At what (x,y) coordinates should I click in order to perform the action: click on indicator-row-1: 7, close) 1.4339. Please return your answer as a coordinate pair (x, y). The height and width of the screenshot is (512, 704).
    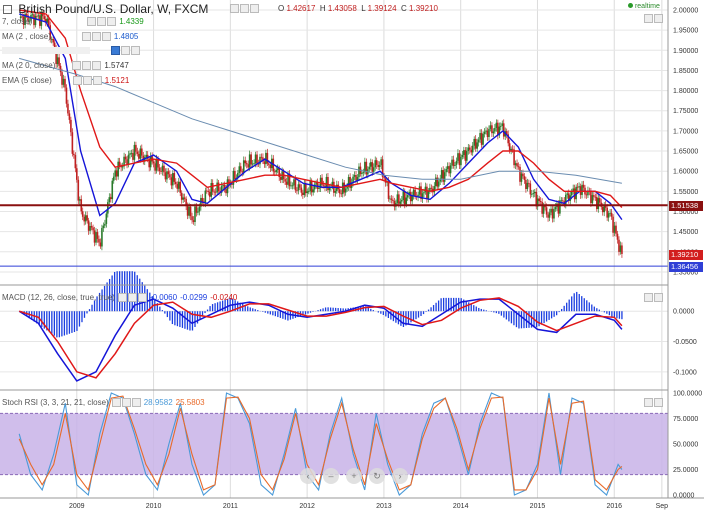
    Looking at the image, I should click on (73, 21).